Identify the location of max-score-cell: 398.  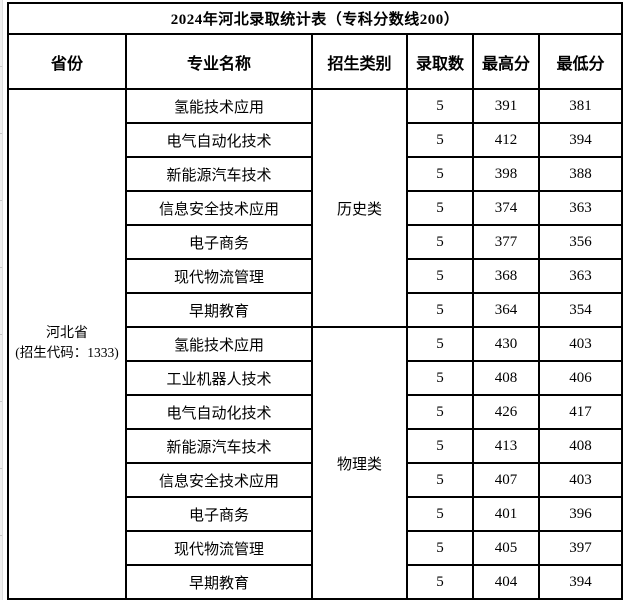
(506, 174).